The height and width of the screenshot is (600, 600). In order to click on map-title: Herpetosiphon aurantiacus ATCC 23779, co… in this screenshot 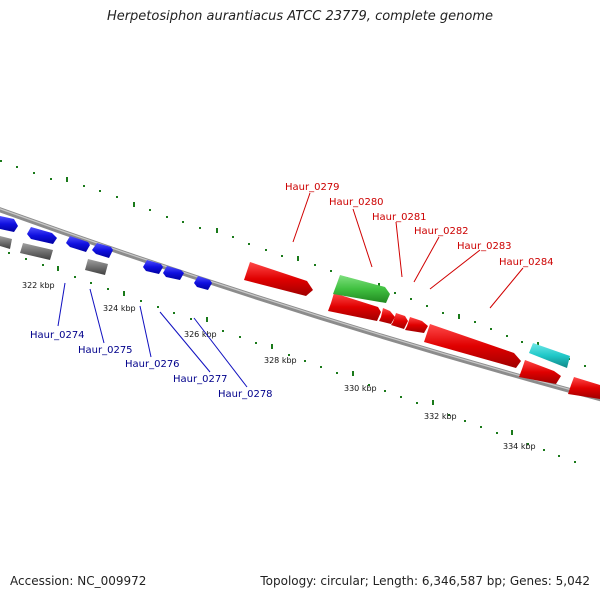, I will do `click(300, 16)`.